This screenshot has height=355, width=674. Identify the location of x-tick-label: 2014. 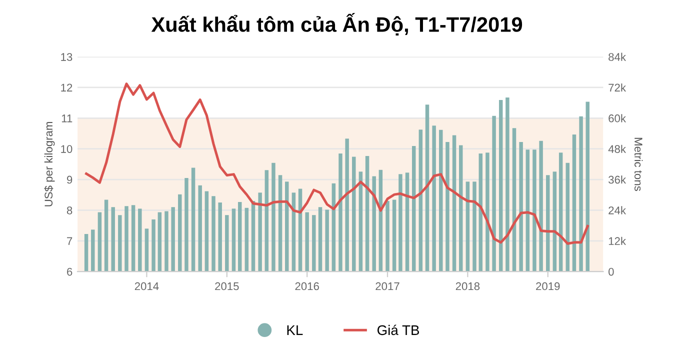
(146, 286).